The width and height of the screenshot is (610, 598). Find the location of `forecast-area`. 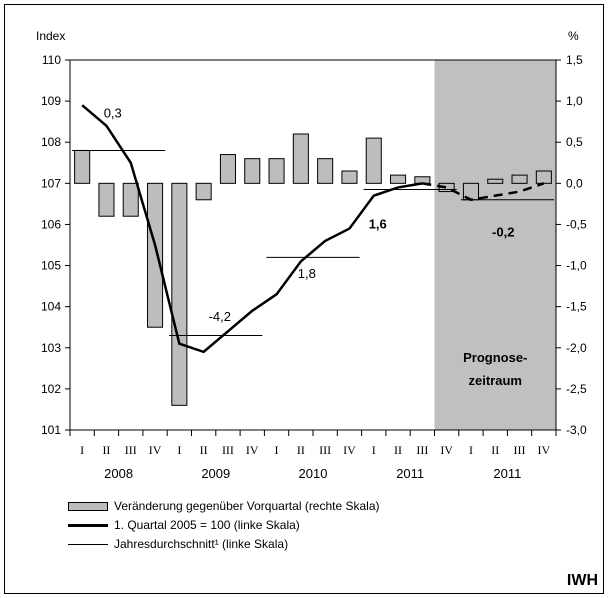

forecast-area is located at coordinates (495, 245).